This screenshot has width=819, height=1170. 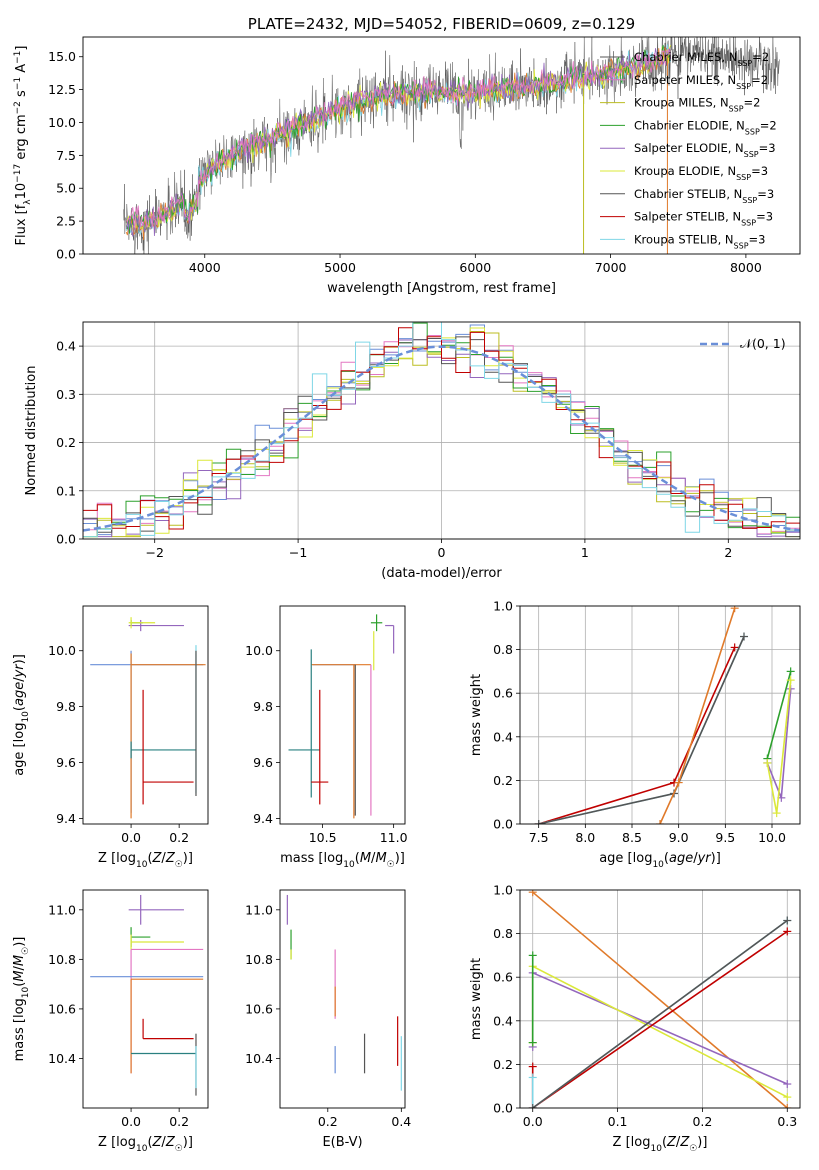 What do you see at coordinates (660, 860) in the screenshot?
I see `weight-vs-age-xlabel: age [log10(age/yr)]` at bounding box center [660, 860].